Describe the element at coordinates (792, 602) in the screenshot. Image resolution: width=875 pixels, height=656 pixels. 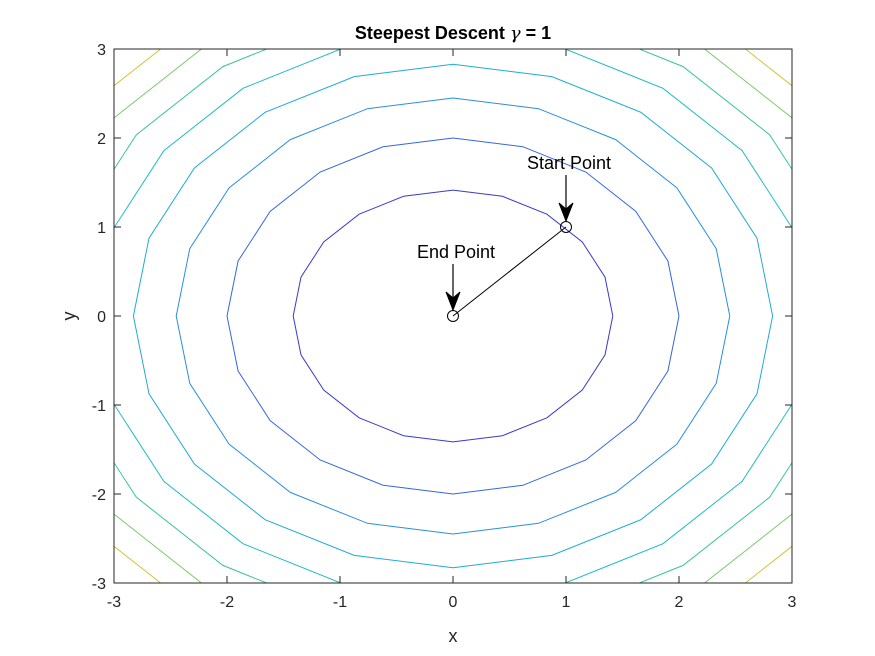
I see `x-tick-label-6: 3` at that location.